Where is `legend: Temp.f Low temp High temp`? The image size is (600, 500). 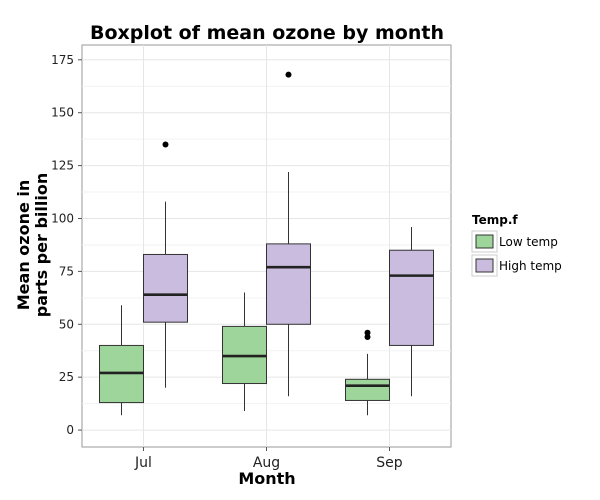
legend: Temp.f Low temp High temp is located at coordinates (516, 245).